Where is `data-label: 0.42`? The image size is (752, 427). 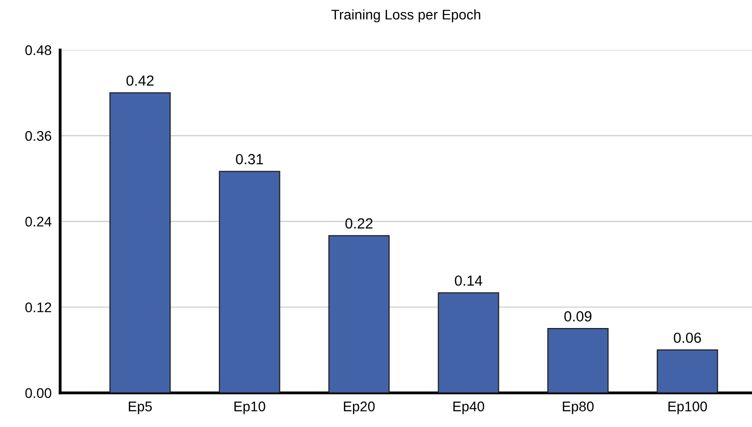
data-label: 0.42 is located at coordinates (140, 80).